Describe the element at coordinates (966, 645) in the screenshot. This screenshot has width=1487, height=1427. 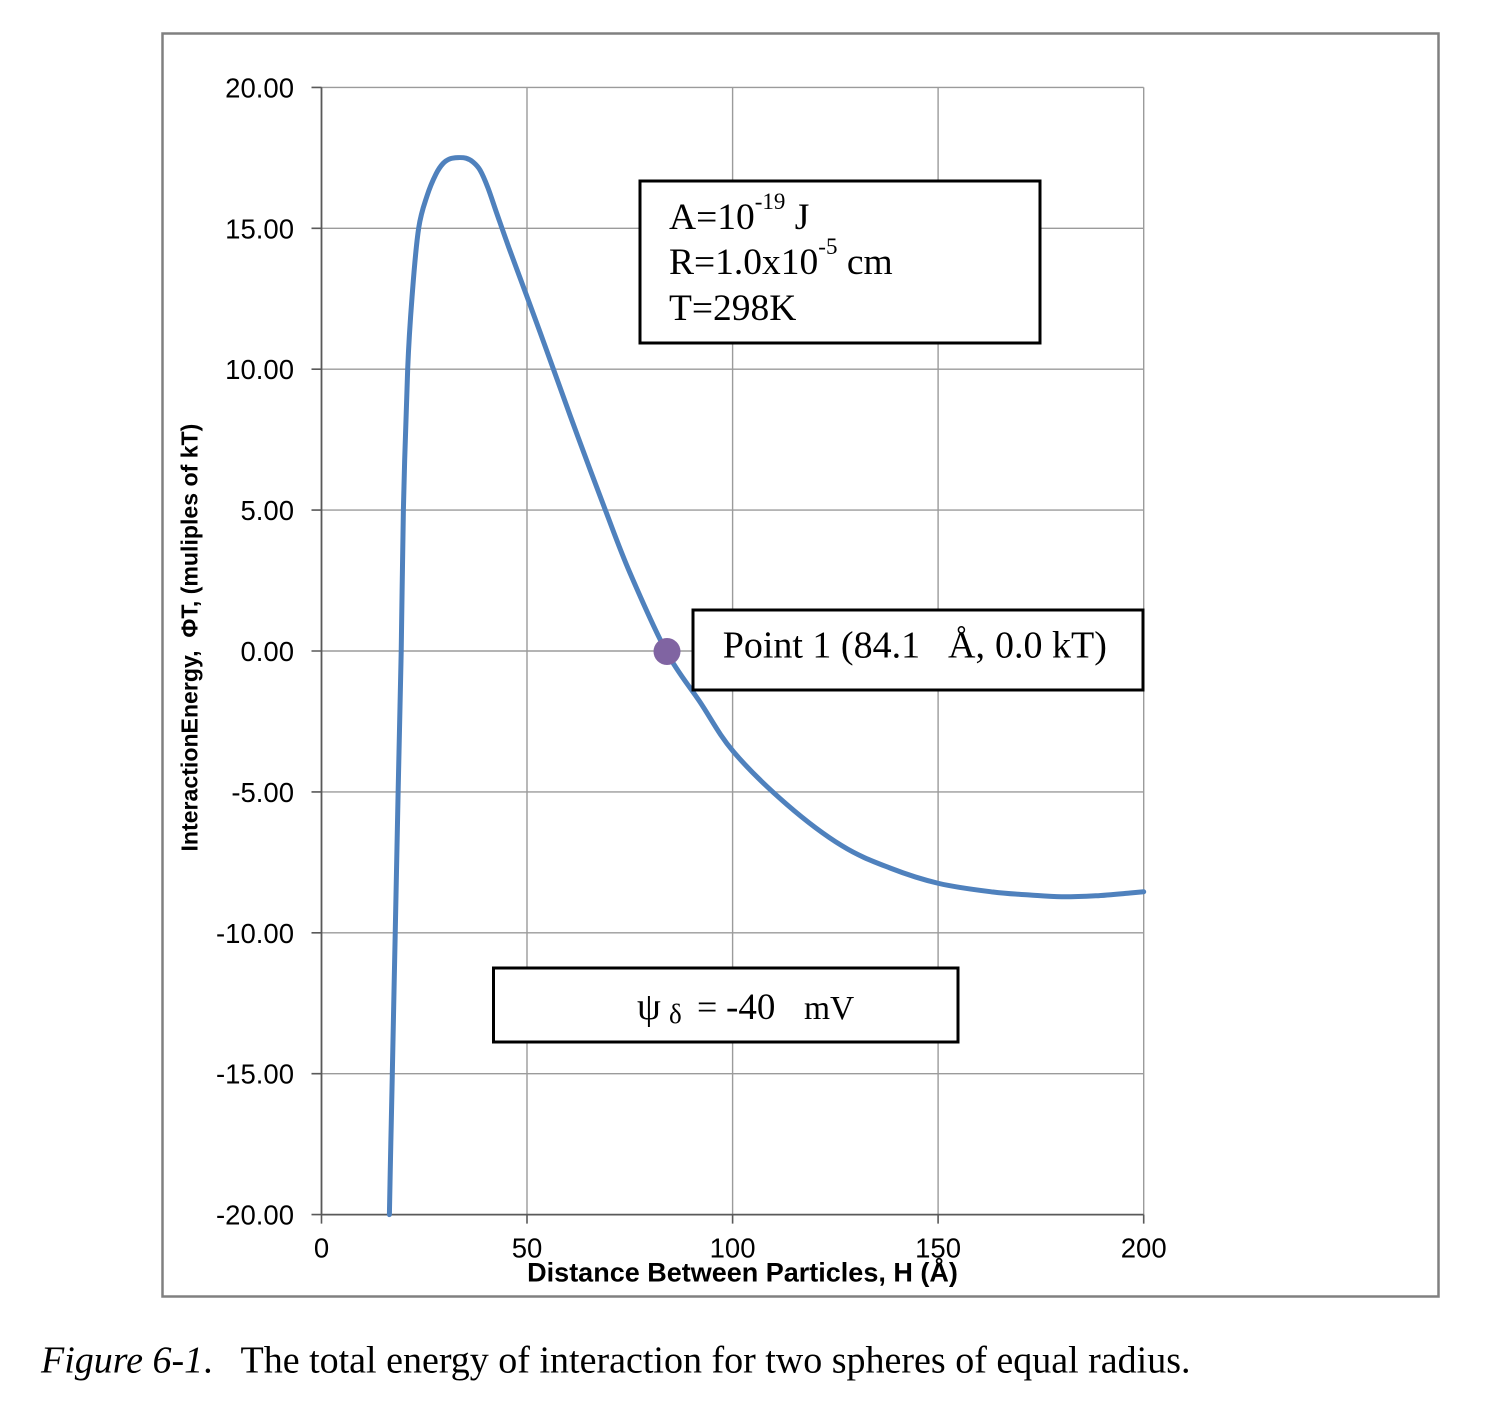
I see `svg-text: Å,` at that location.